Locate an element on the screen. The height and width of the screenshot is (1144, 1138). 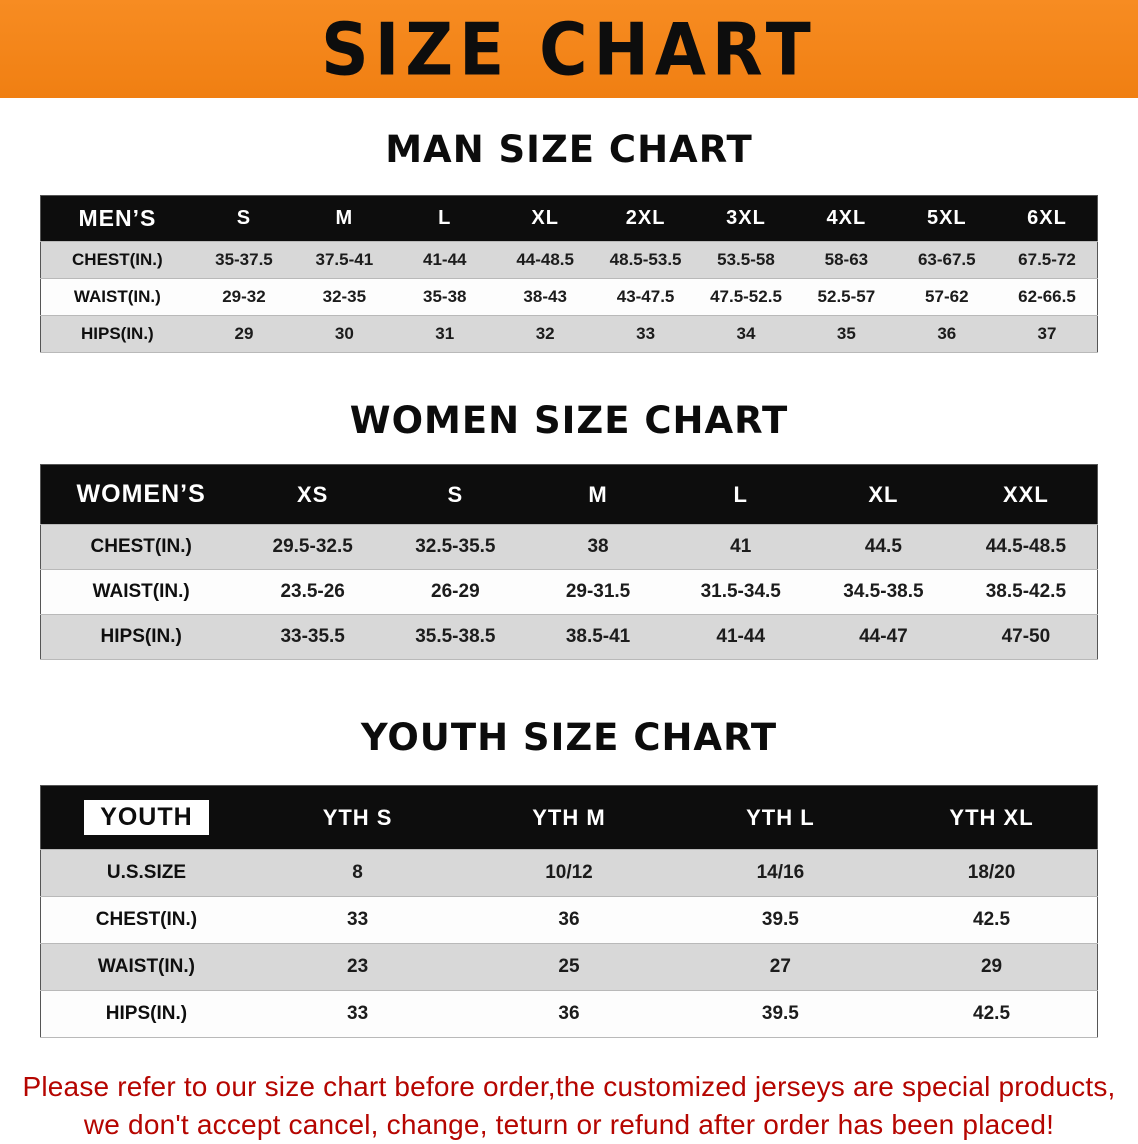
header-label: YTH L is located at coordinates (780, 817).